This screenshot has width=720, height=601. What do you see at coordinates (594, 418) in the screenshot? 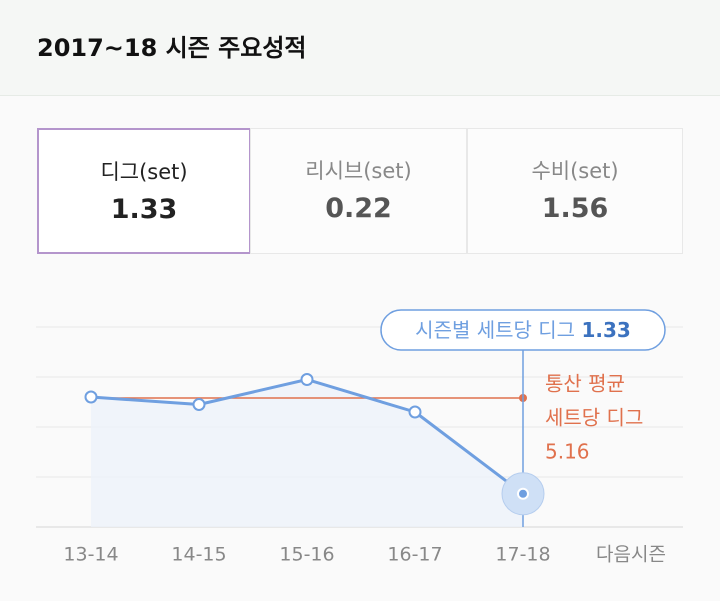
I see `average-label: 세트당 디그` at bounding box center [594, 418].